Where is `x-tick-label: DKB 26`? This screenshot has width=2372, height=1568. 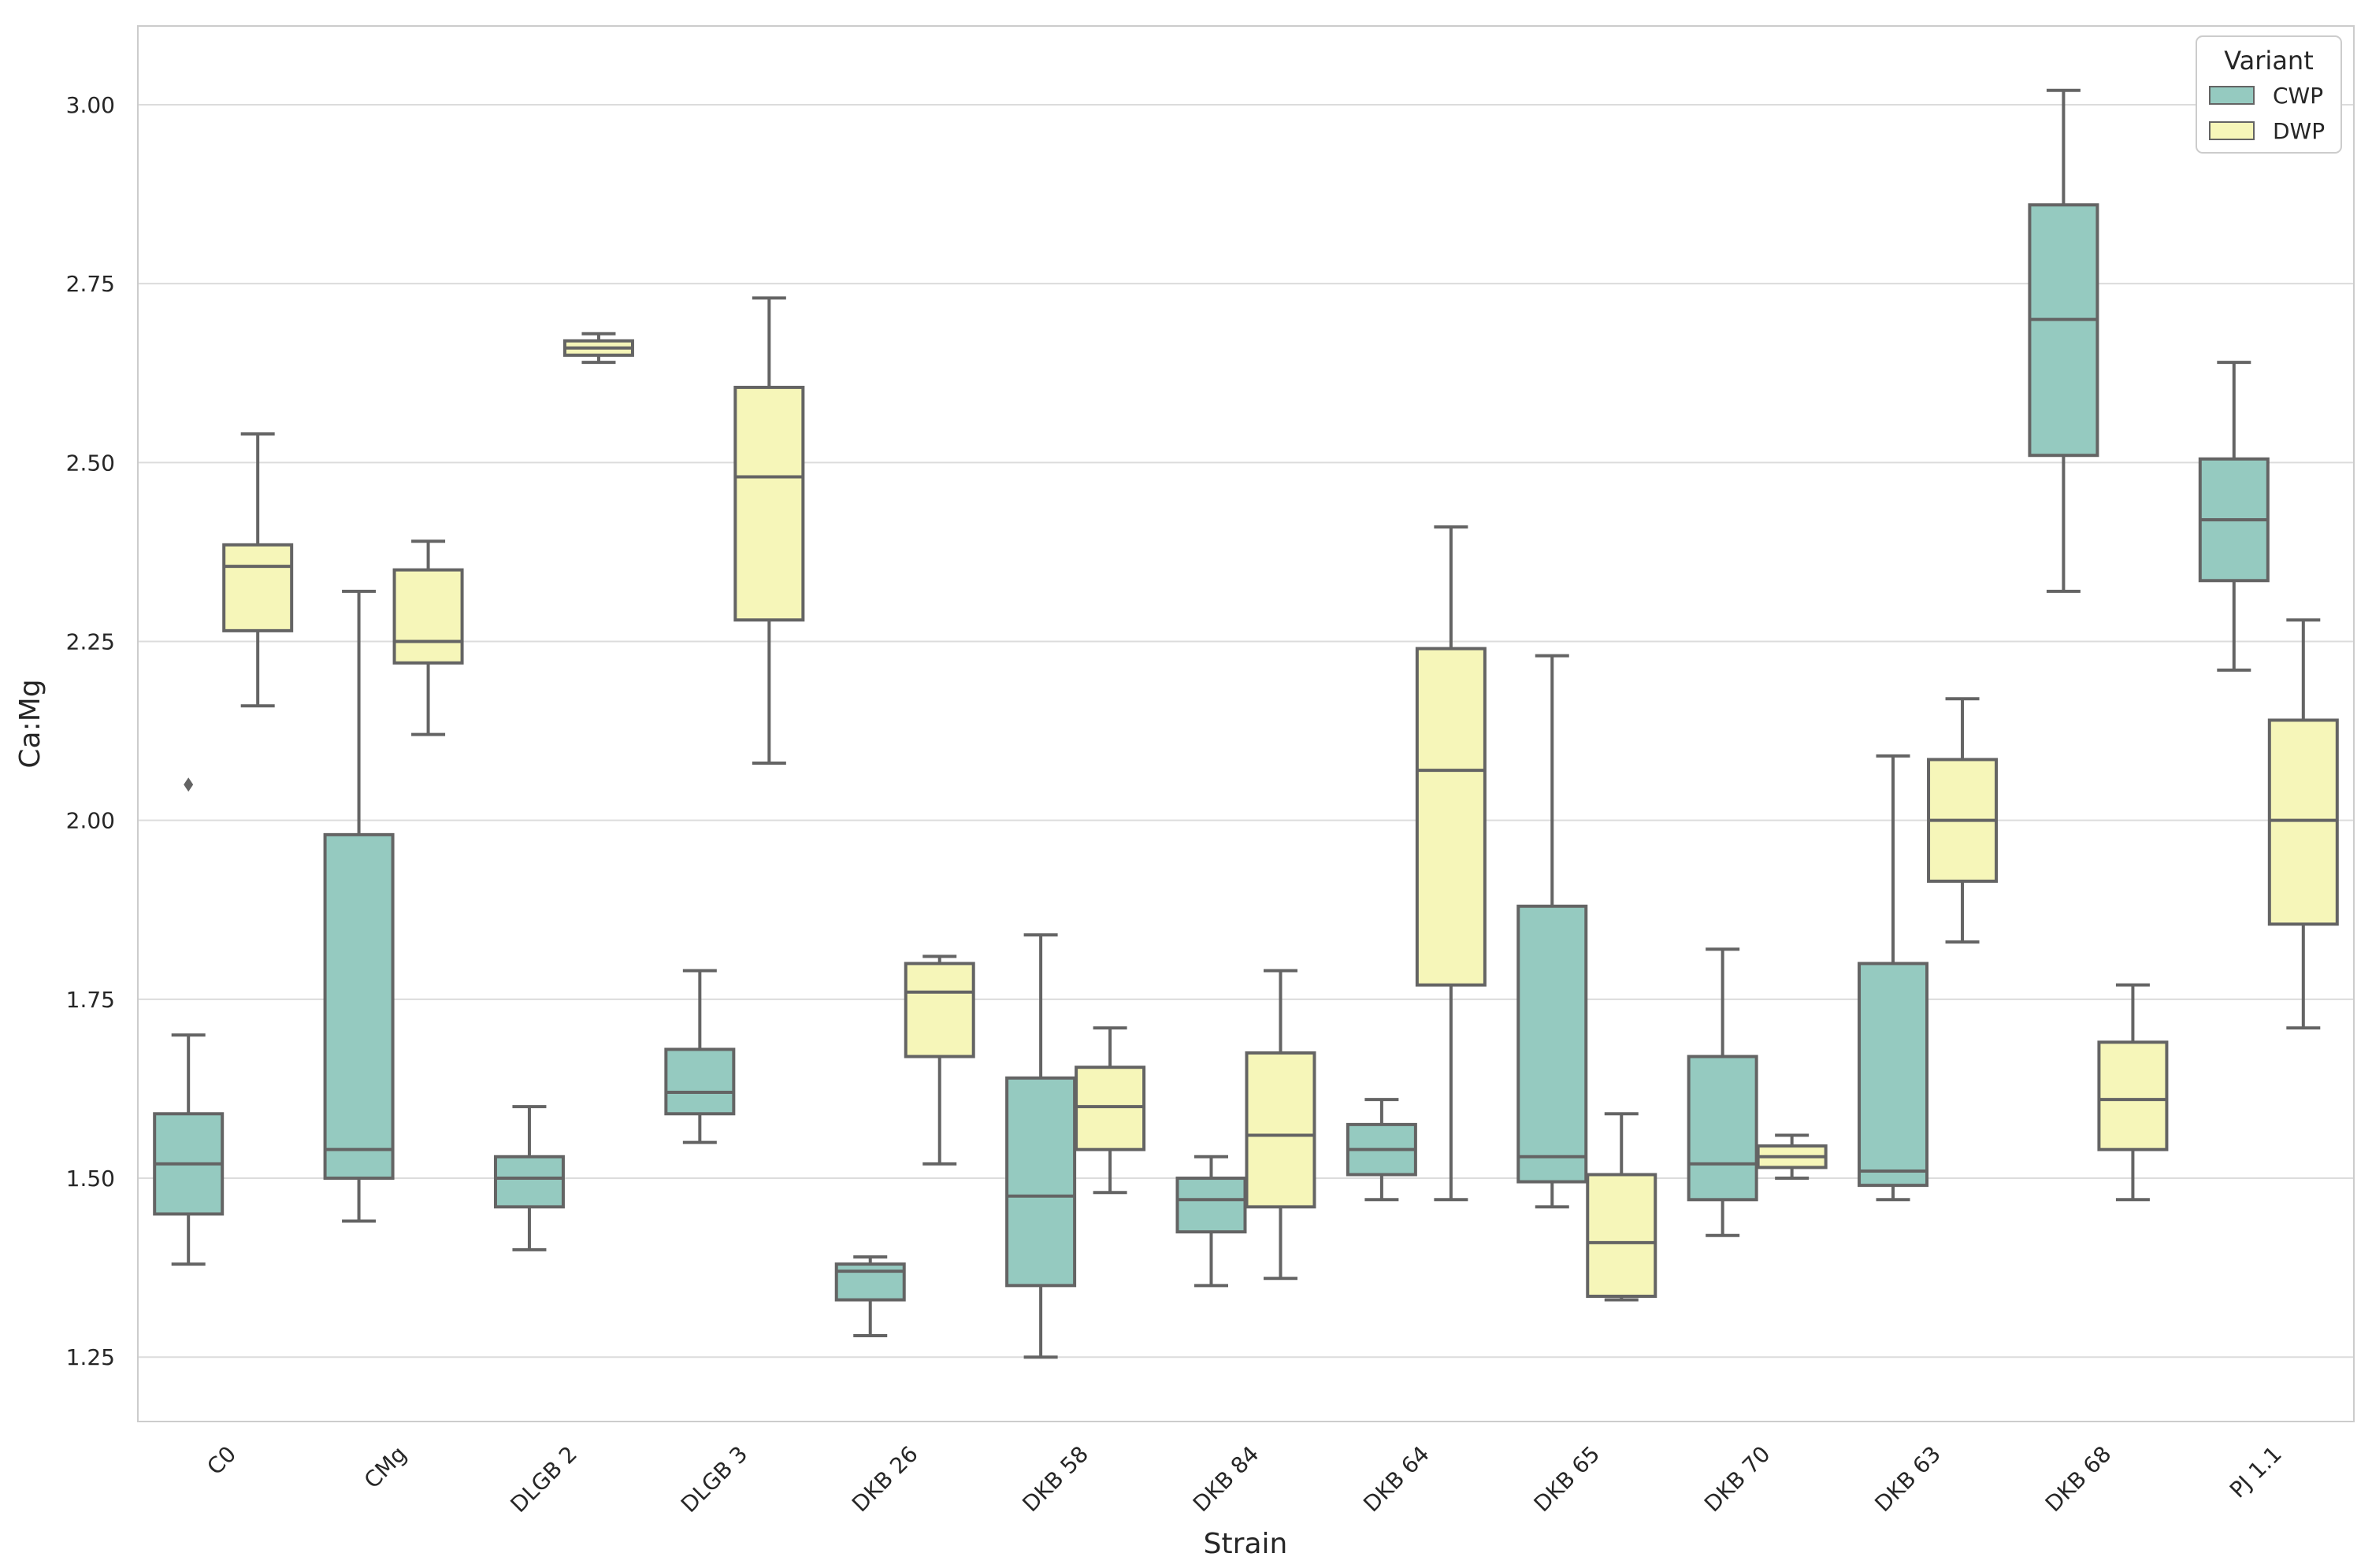 x-tick-label: DKB 26 is located at coordinates (885, 1479).